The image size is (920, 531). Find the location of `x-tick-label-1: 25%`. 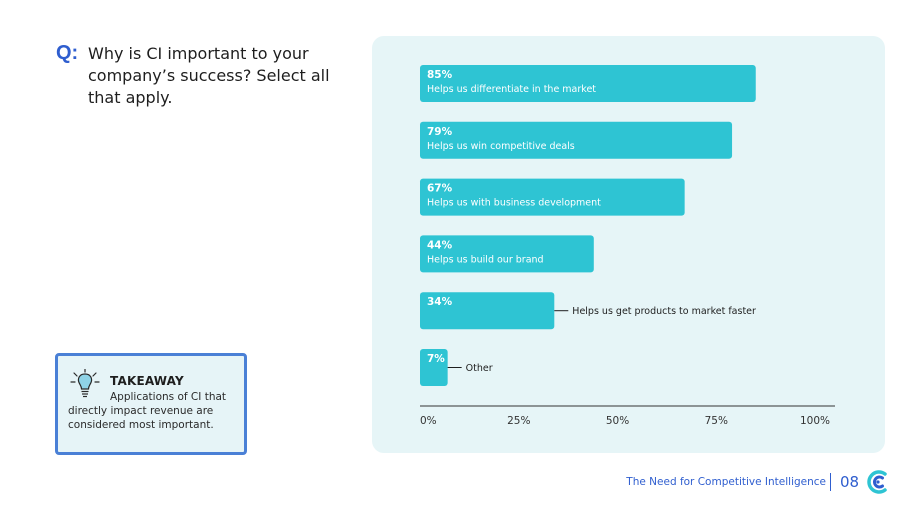

x-tick-label-1: 25% is located at coordinates (518, 421).